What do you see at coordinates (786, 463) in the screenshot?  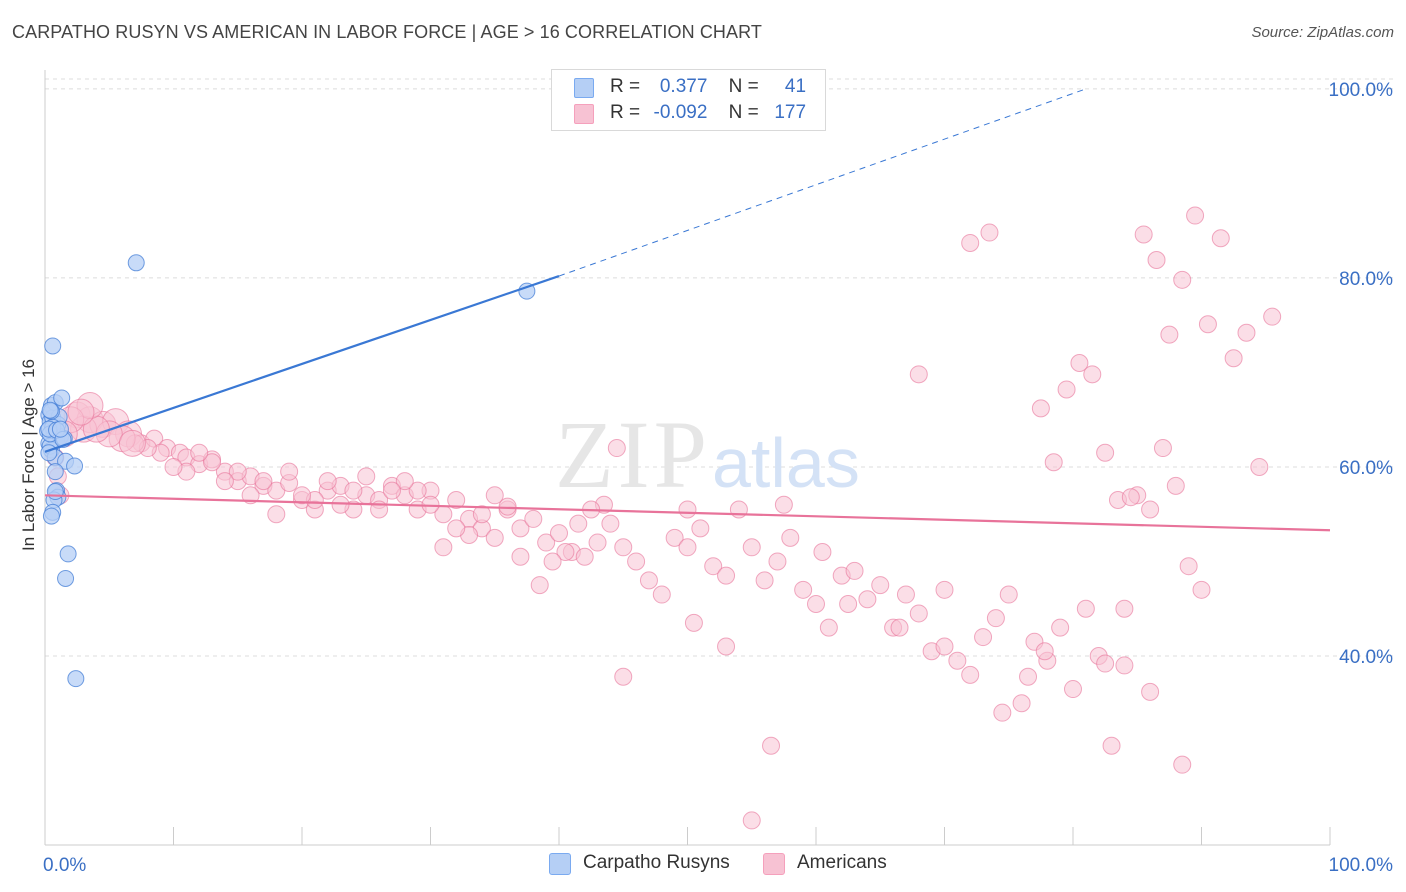 I see `watermark-atlas: atlas` at bounding box center [786, 463].